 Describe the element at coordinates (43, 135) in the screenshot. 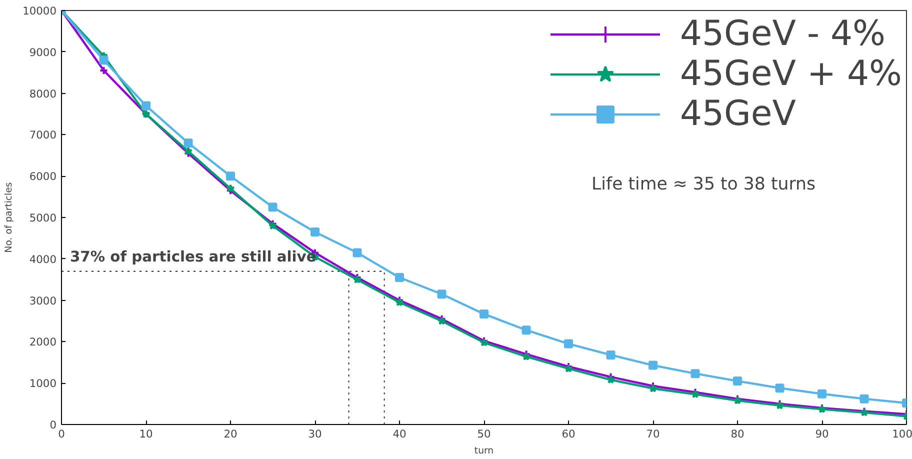

I see `y-tick-label: 7000` at that location.